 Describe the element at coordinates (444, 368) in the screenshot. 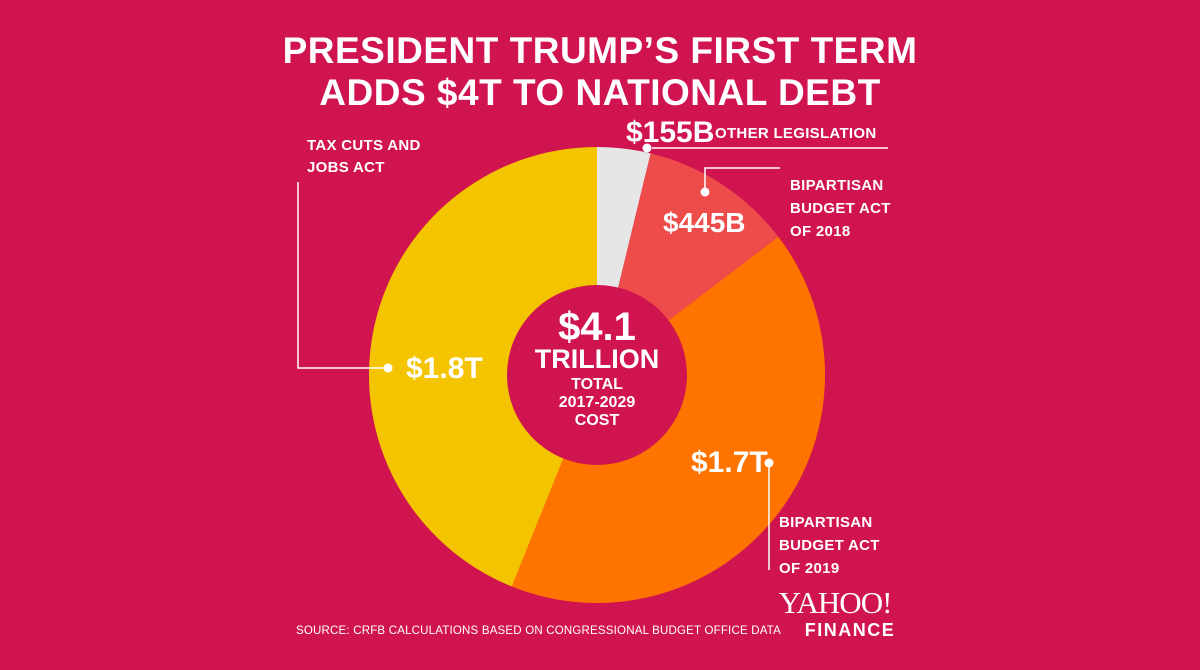

I see `data-label-tcja-value: $1.8T` at that location.